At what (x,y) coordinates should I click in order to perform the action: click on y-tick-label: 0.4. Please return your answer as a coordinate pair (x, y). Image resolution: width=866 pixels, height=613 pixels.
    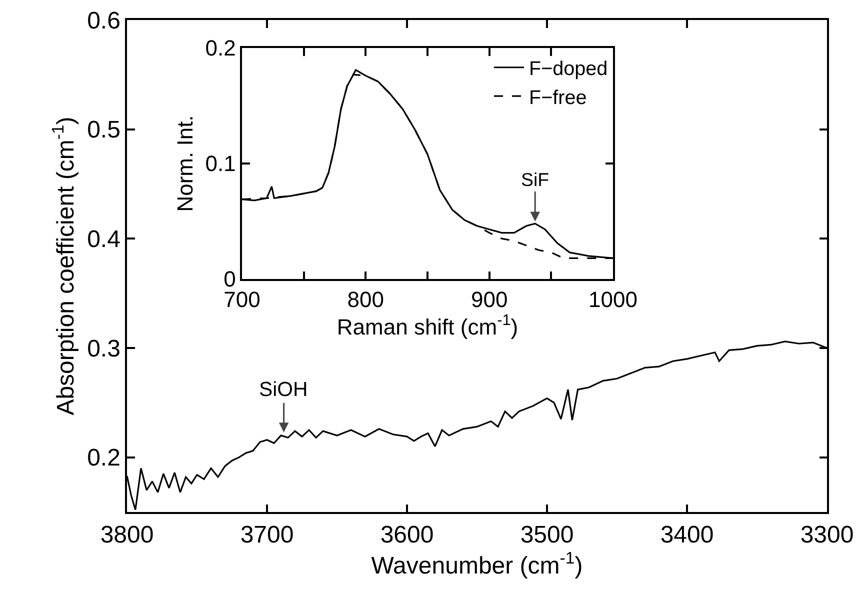
    Looking at the image, I should click on (103, 240).